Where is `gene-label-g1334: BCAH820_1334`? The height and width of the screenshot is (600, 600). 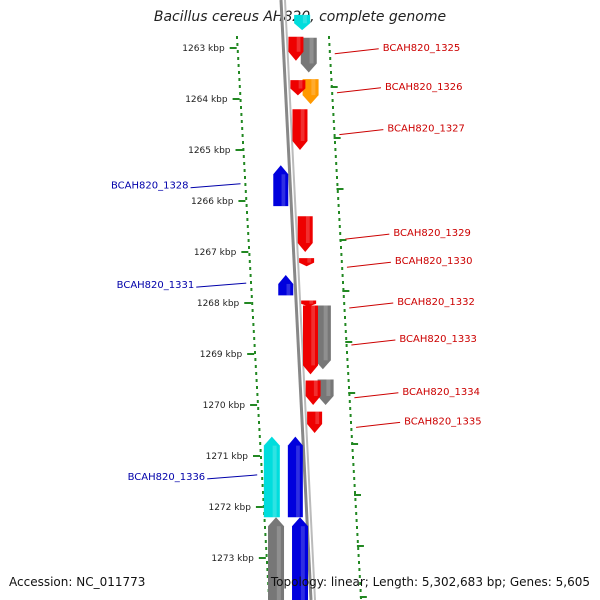 gene-label-g1334: BCAH820_1334 is located at coordinates (441, 392).